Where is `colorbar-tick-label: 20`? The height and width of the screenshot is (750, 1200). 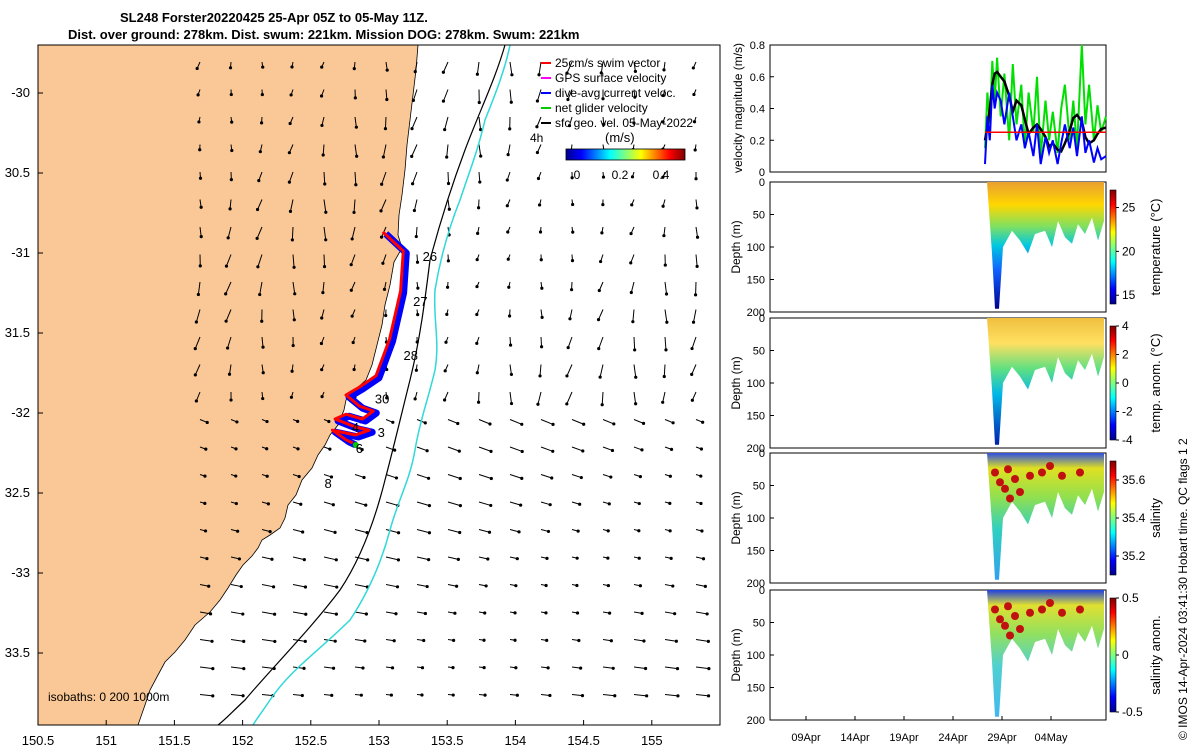
colorbar-tick-label: 20 is located at coordinates (1129, 251).